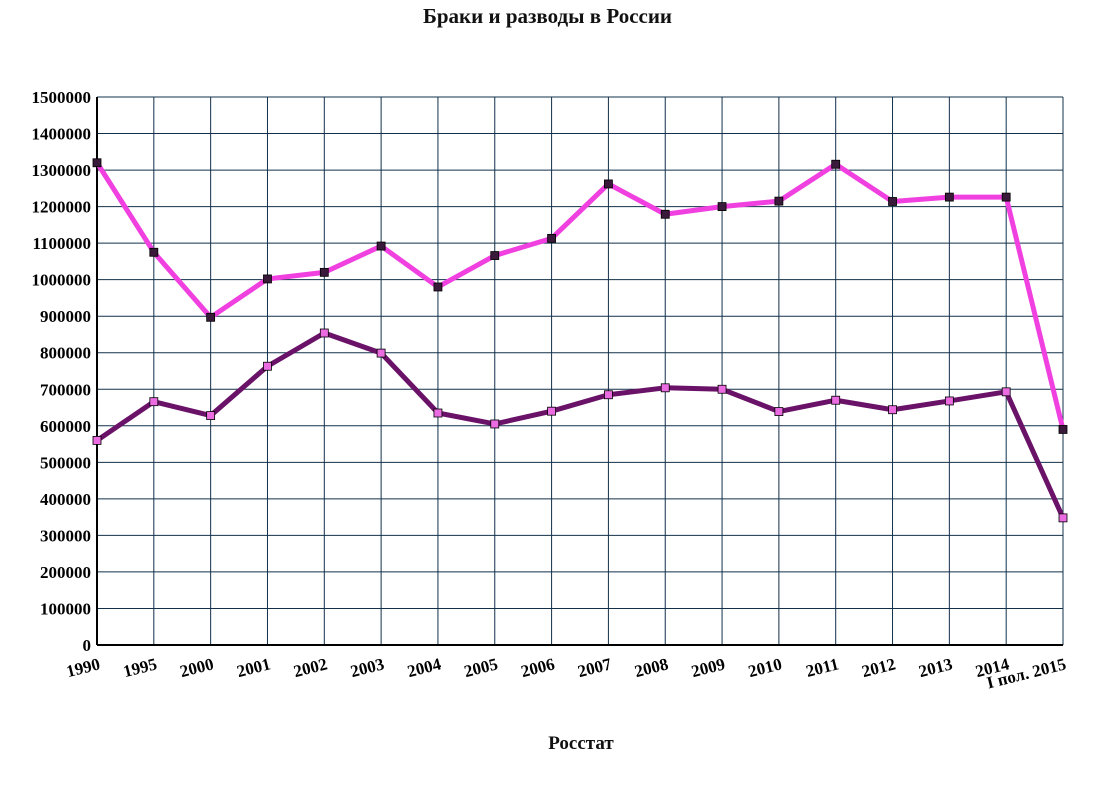 The height and width of the screenshot is (805, 1095). I want to click on x-tick-label: 2007, so click(595, 667).